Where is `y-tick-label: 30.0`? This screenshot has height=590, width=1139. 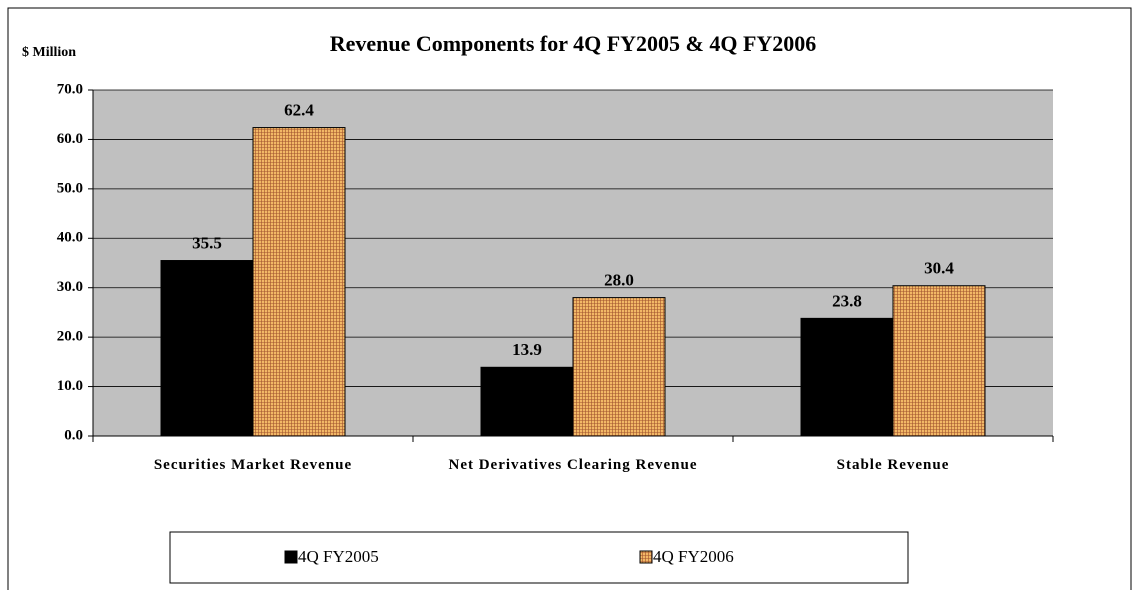
y-tick-label: 30.0 is located at coordinates (70, 287).